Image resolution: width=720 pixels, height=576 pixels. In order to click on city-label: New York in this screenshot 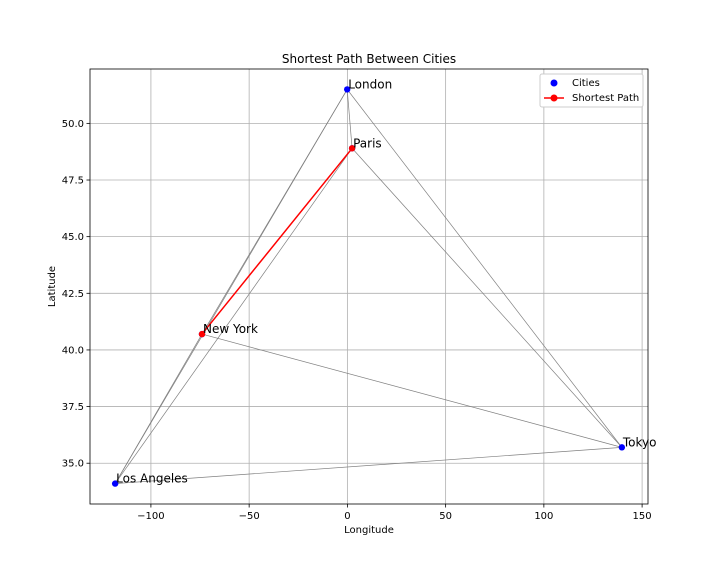, I will do `click(230, 329)`.